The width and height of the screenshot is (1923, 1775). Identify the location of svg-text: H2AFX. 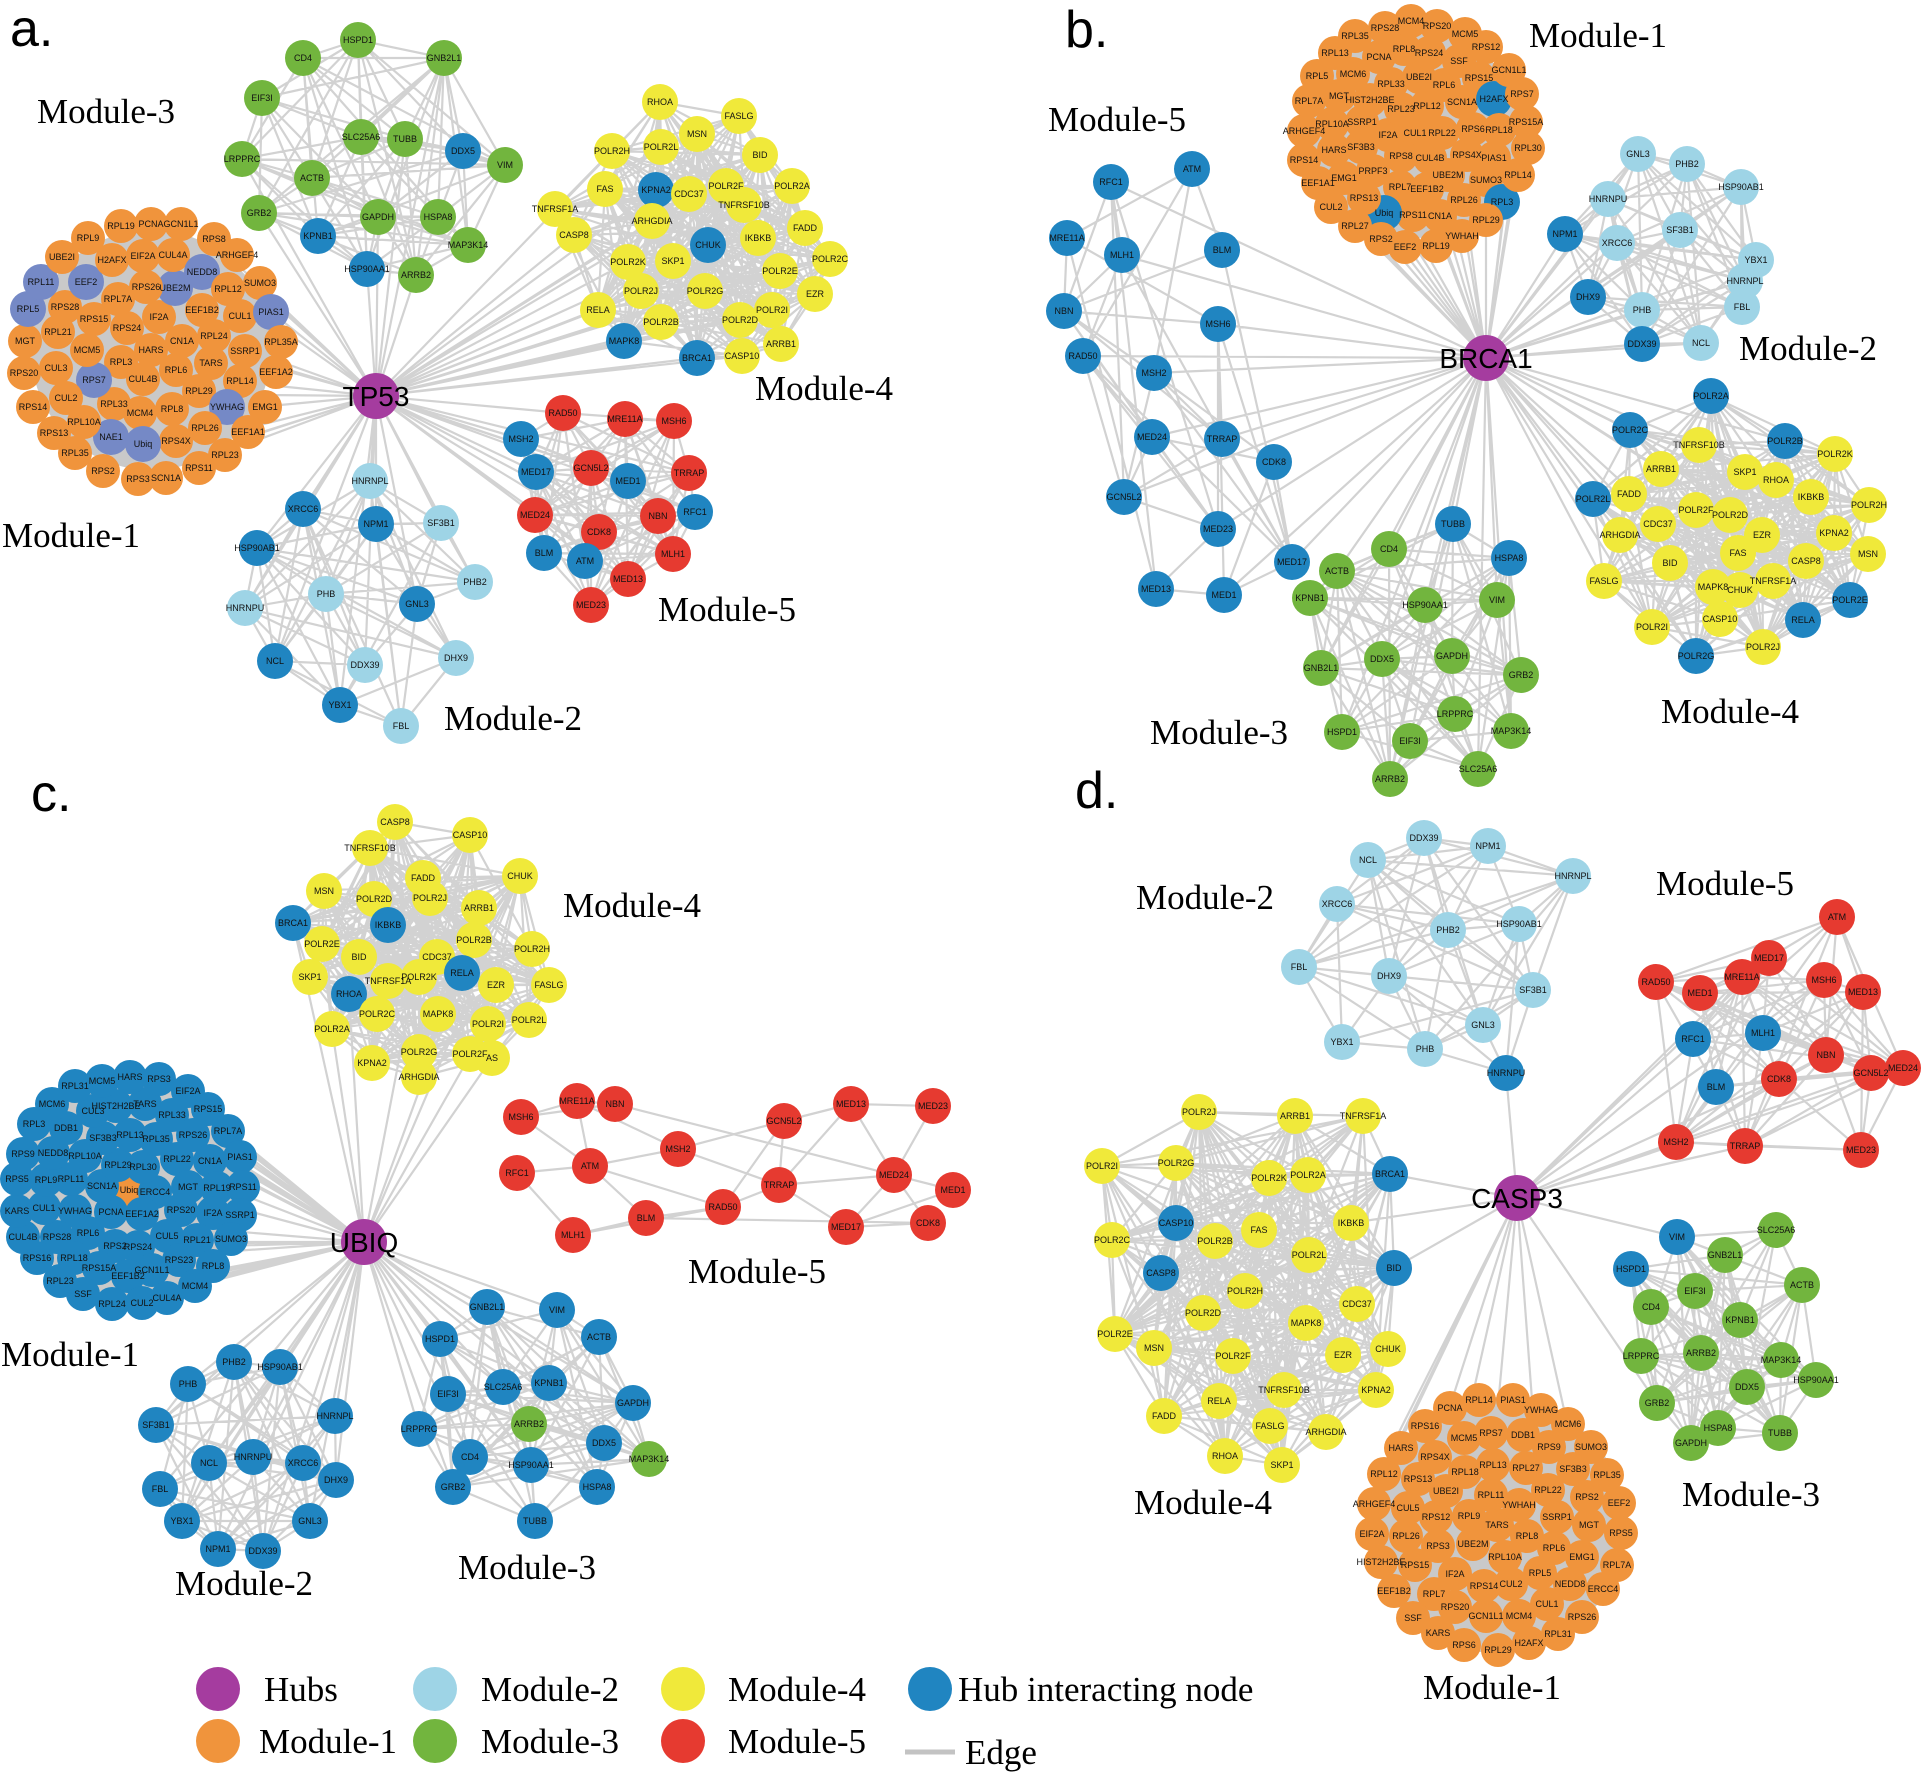
(111, 260).